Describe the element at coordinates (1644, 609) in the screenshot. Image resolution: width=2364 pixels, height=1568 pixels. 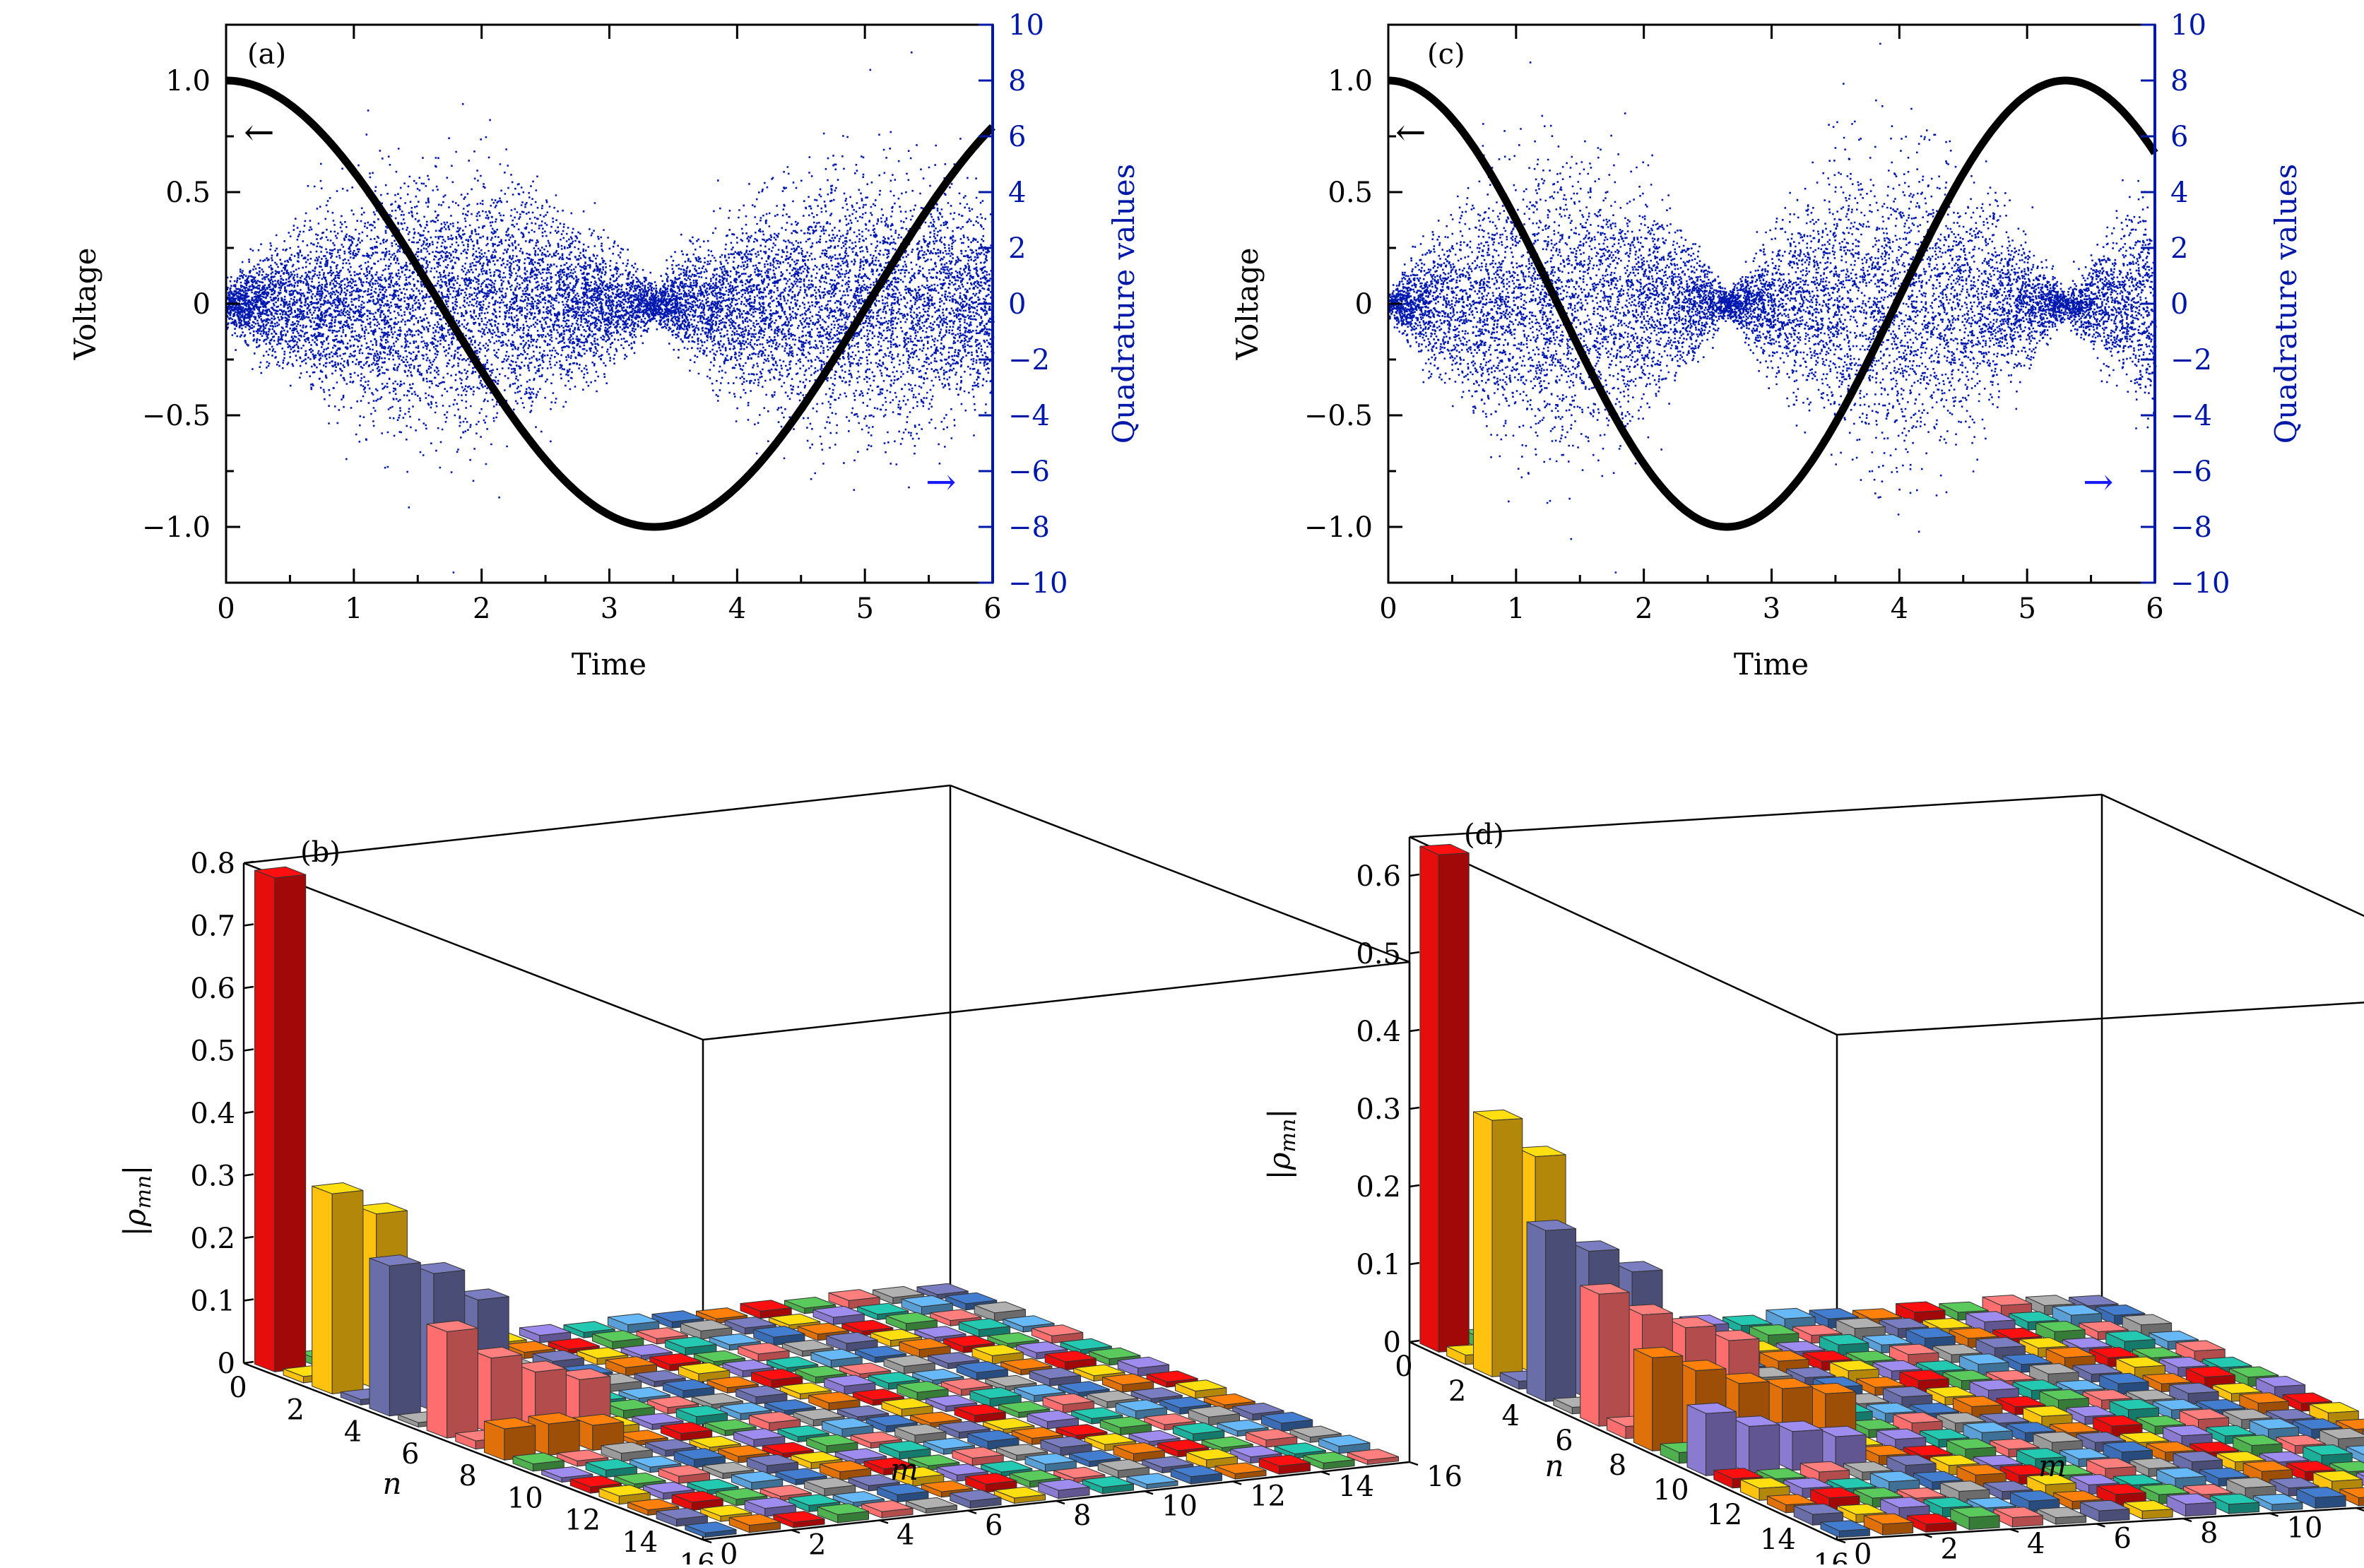
I see `x-tick-label: 2` at that location.